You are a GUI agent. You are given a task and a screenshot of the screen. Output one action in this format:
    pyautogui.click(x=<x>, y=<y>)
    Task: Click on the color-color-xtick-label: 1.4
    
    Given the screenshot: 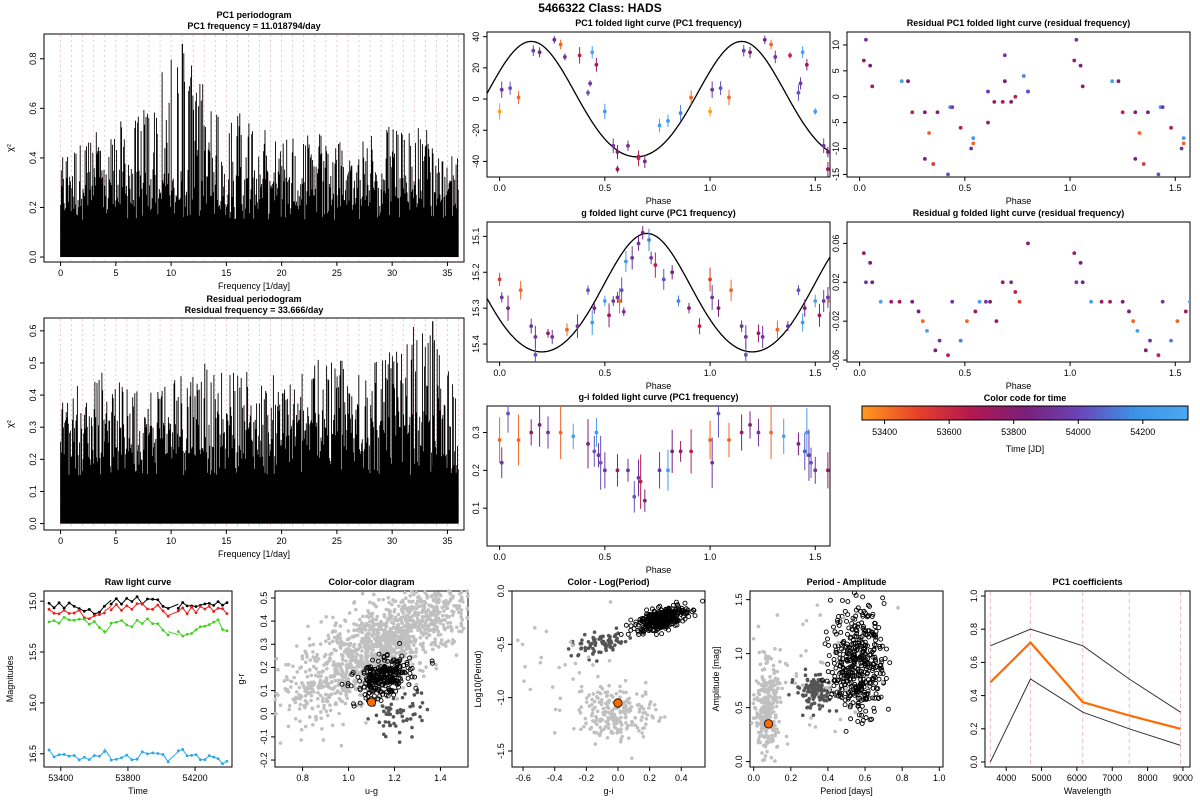 What is the action you would take?
    pyautogui.click(x=440, y=778)
    